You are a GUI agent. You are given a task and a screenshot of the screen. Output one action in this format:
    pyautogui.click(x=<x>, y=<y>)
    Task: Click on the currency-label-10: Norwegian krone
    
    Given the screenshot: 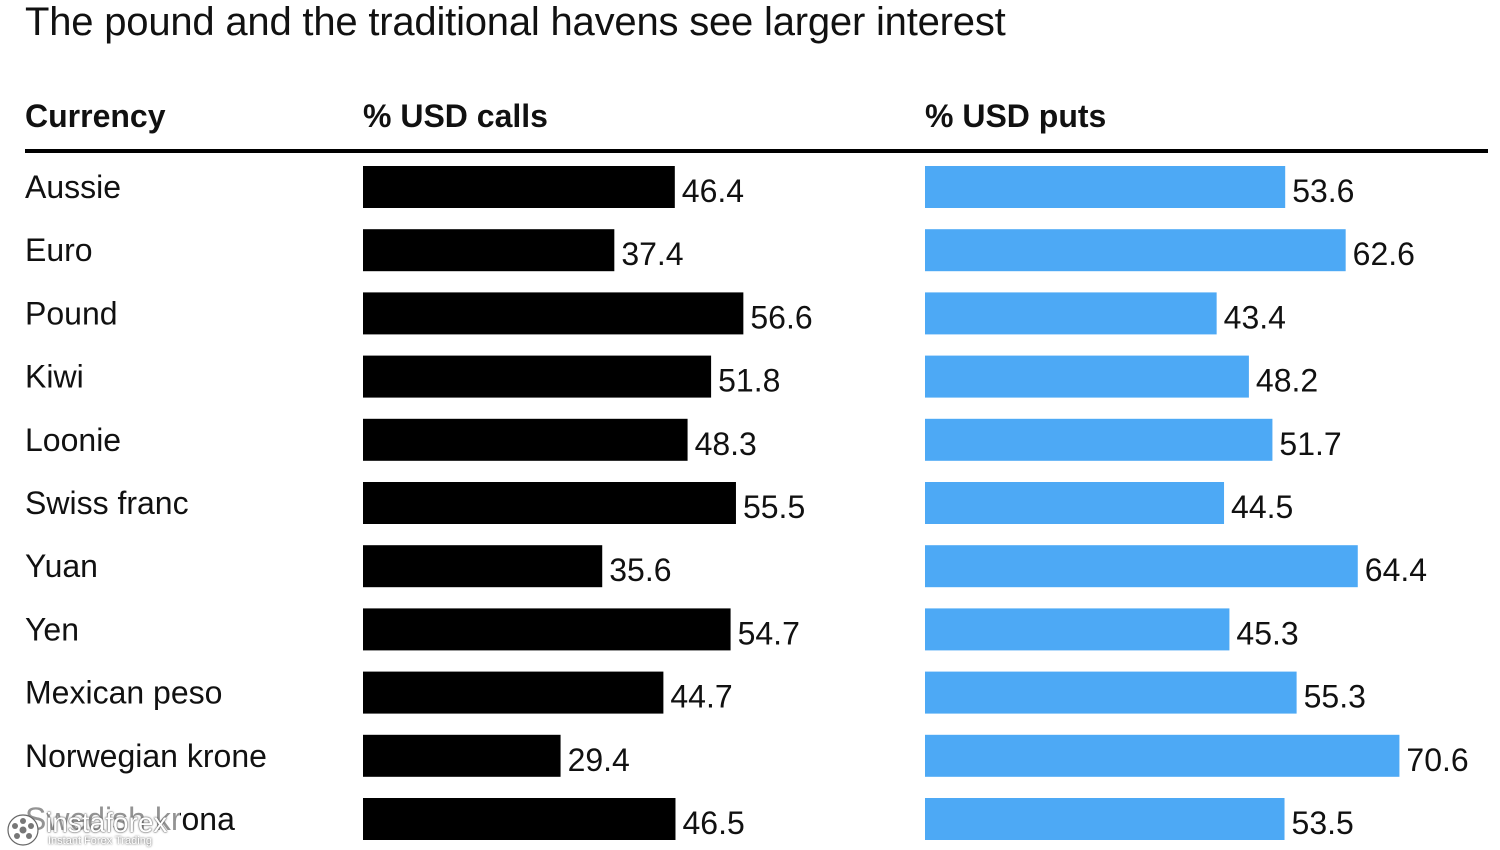 What is the action you would take?
    pyautogui.click(x=146, y=756)
    